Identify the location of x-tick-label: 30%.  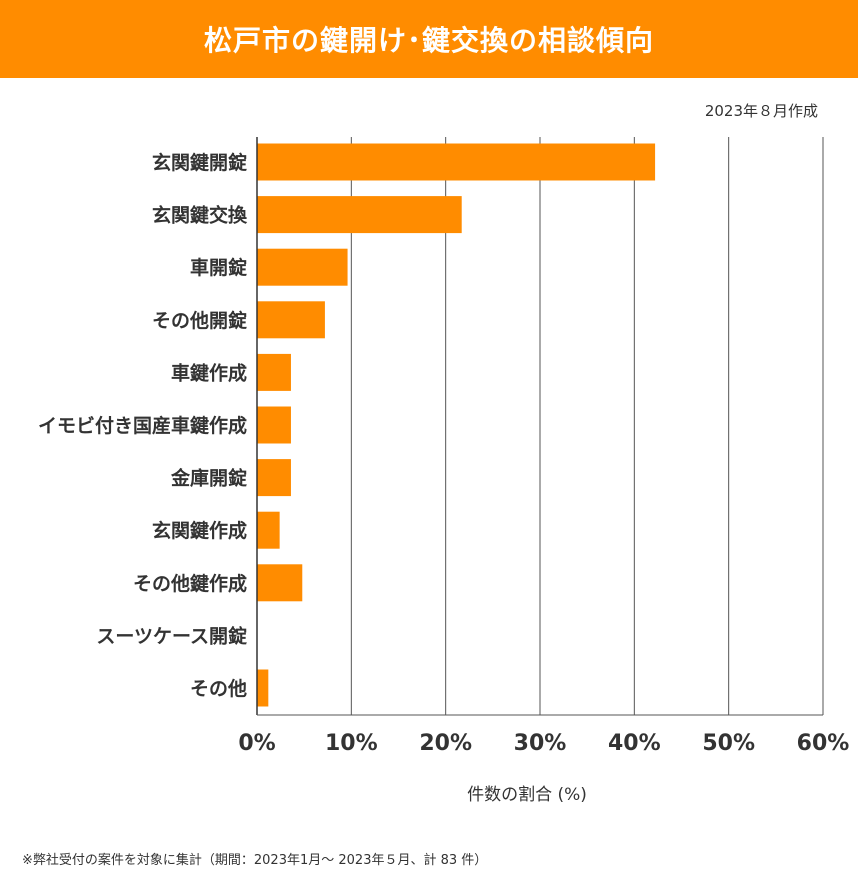
(540, 743).